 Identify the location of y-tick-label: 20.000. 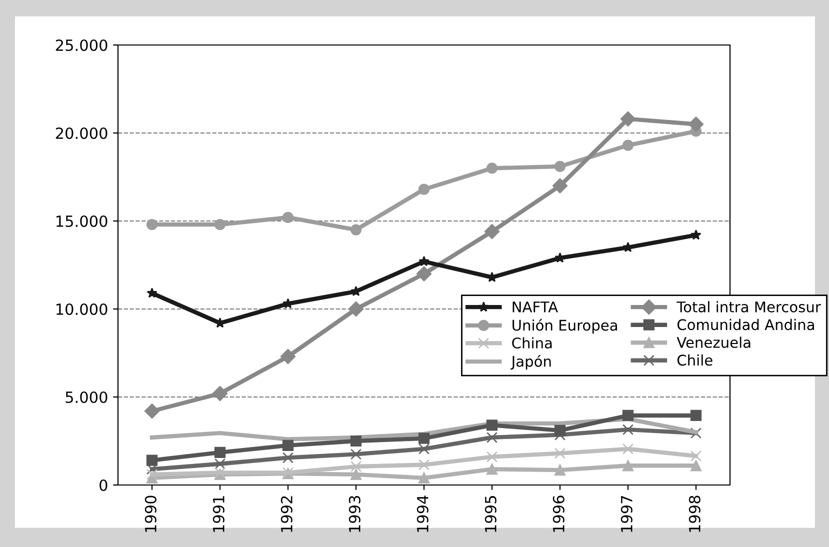
(82, 133).